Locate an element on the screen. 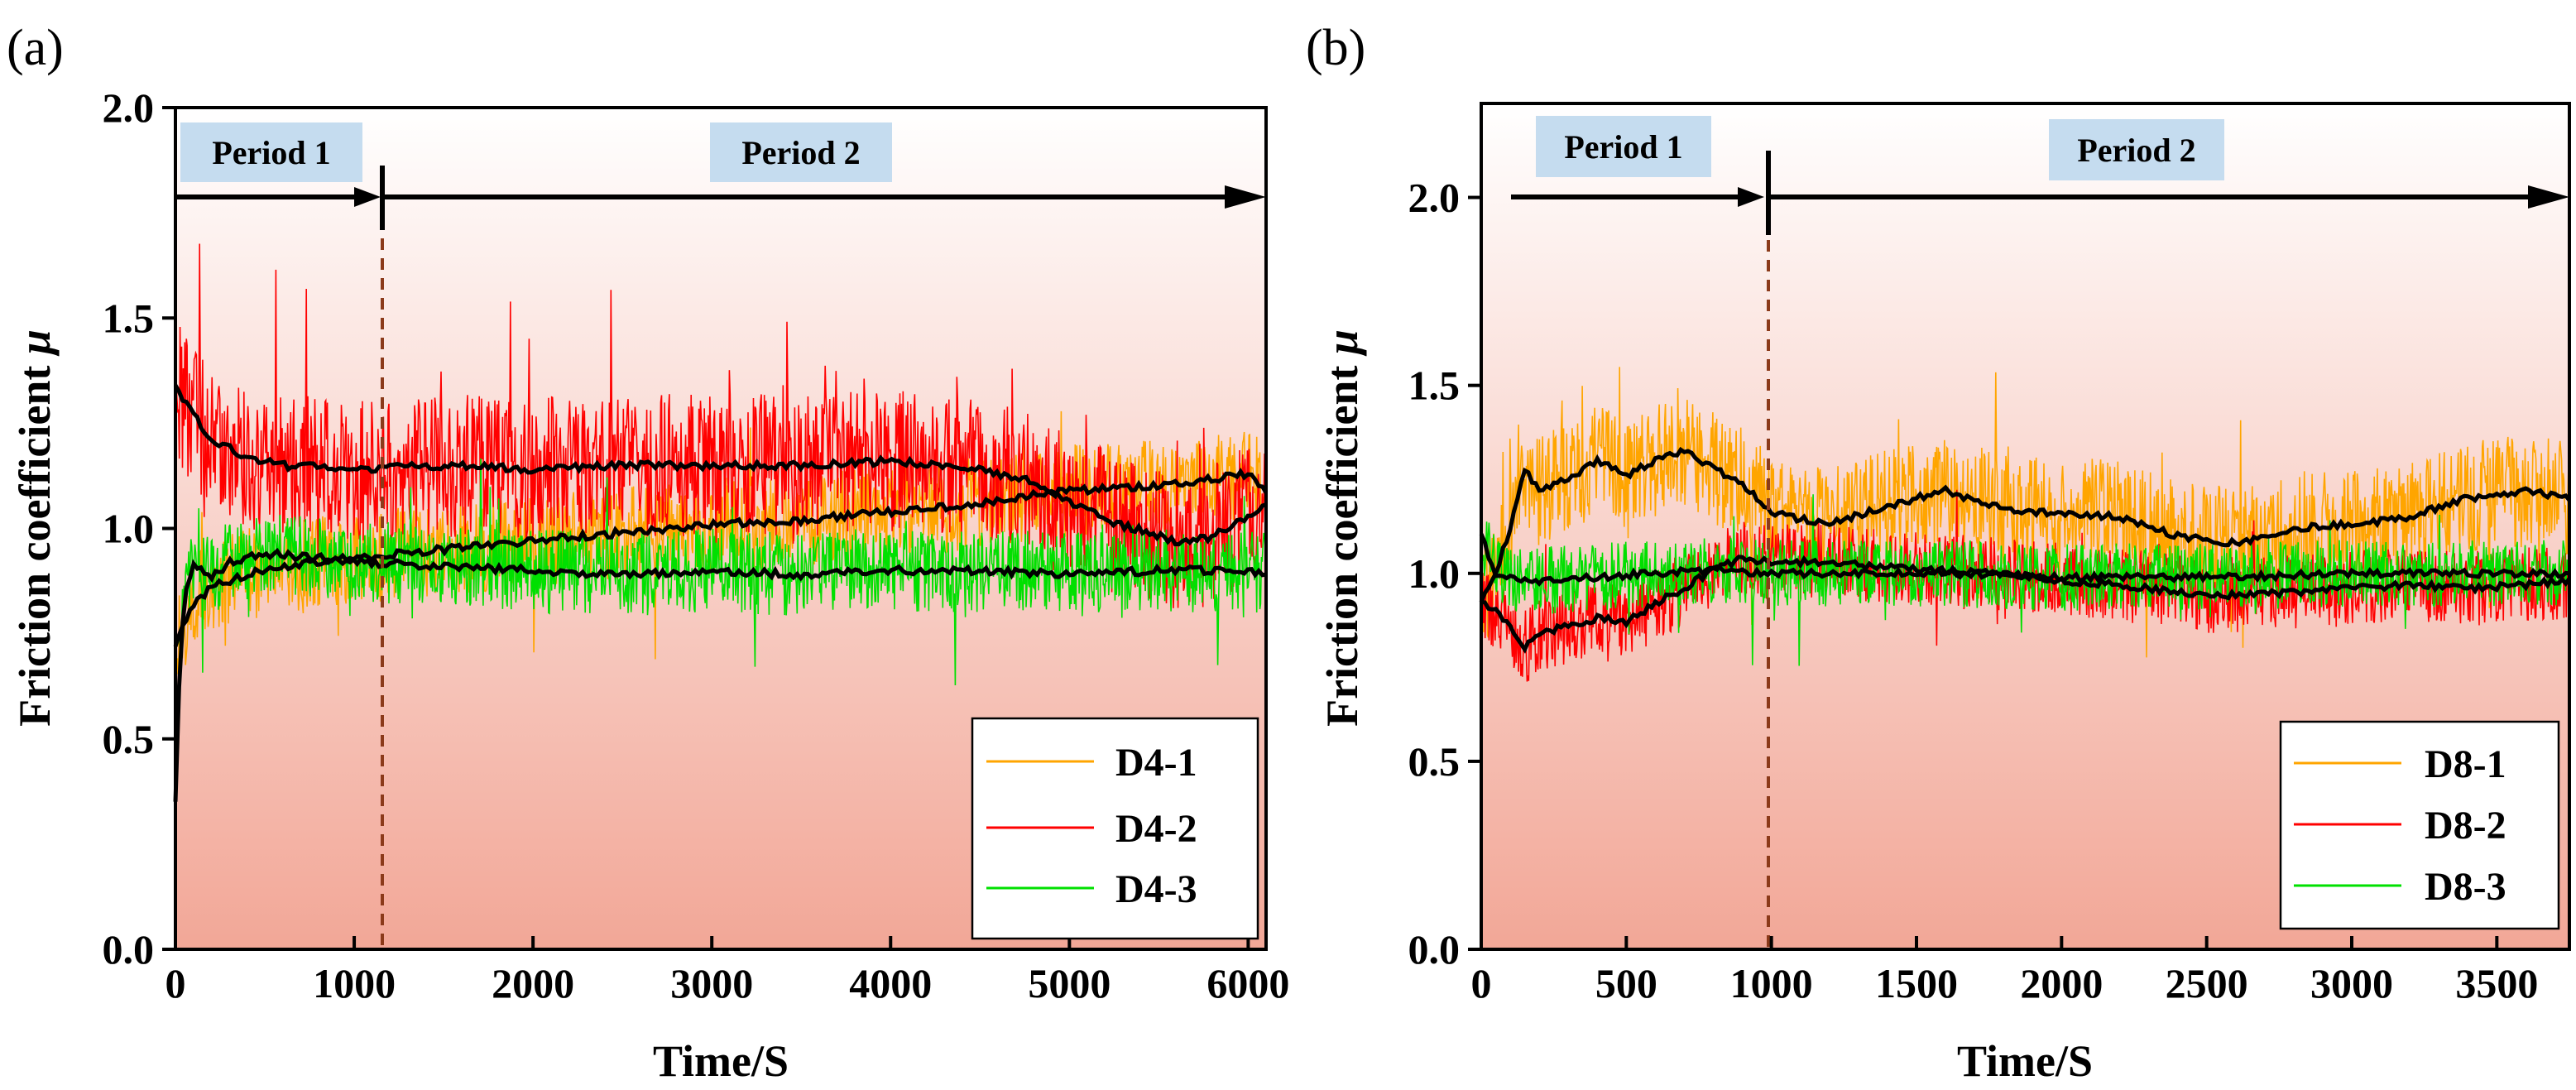 The height and width of the screenshot is (1090, 2576). period-2-arrowhead-a is located at coordinates (1245, 197).